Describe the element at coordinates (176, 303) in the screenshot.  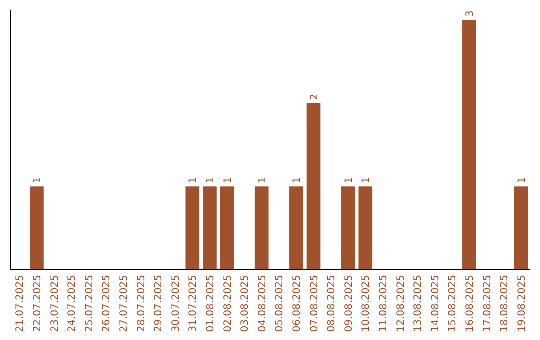
I see `x-tick-label: 30.07.2025` at that location.